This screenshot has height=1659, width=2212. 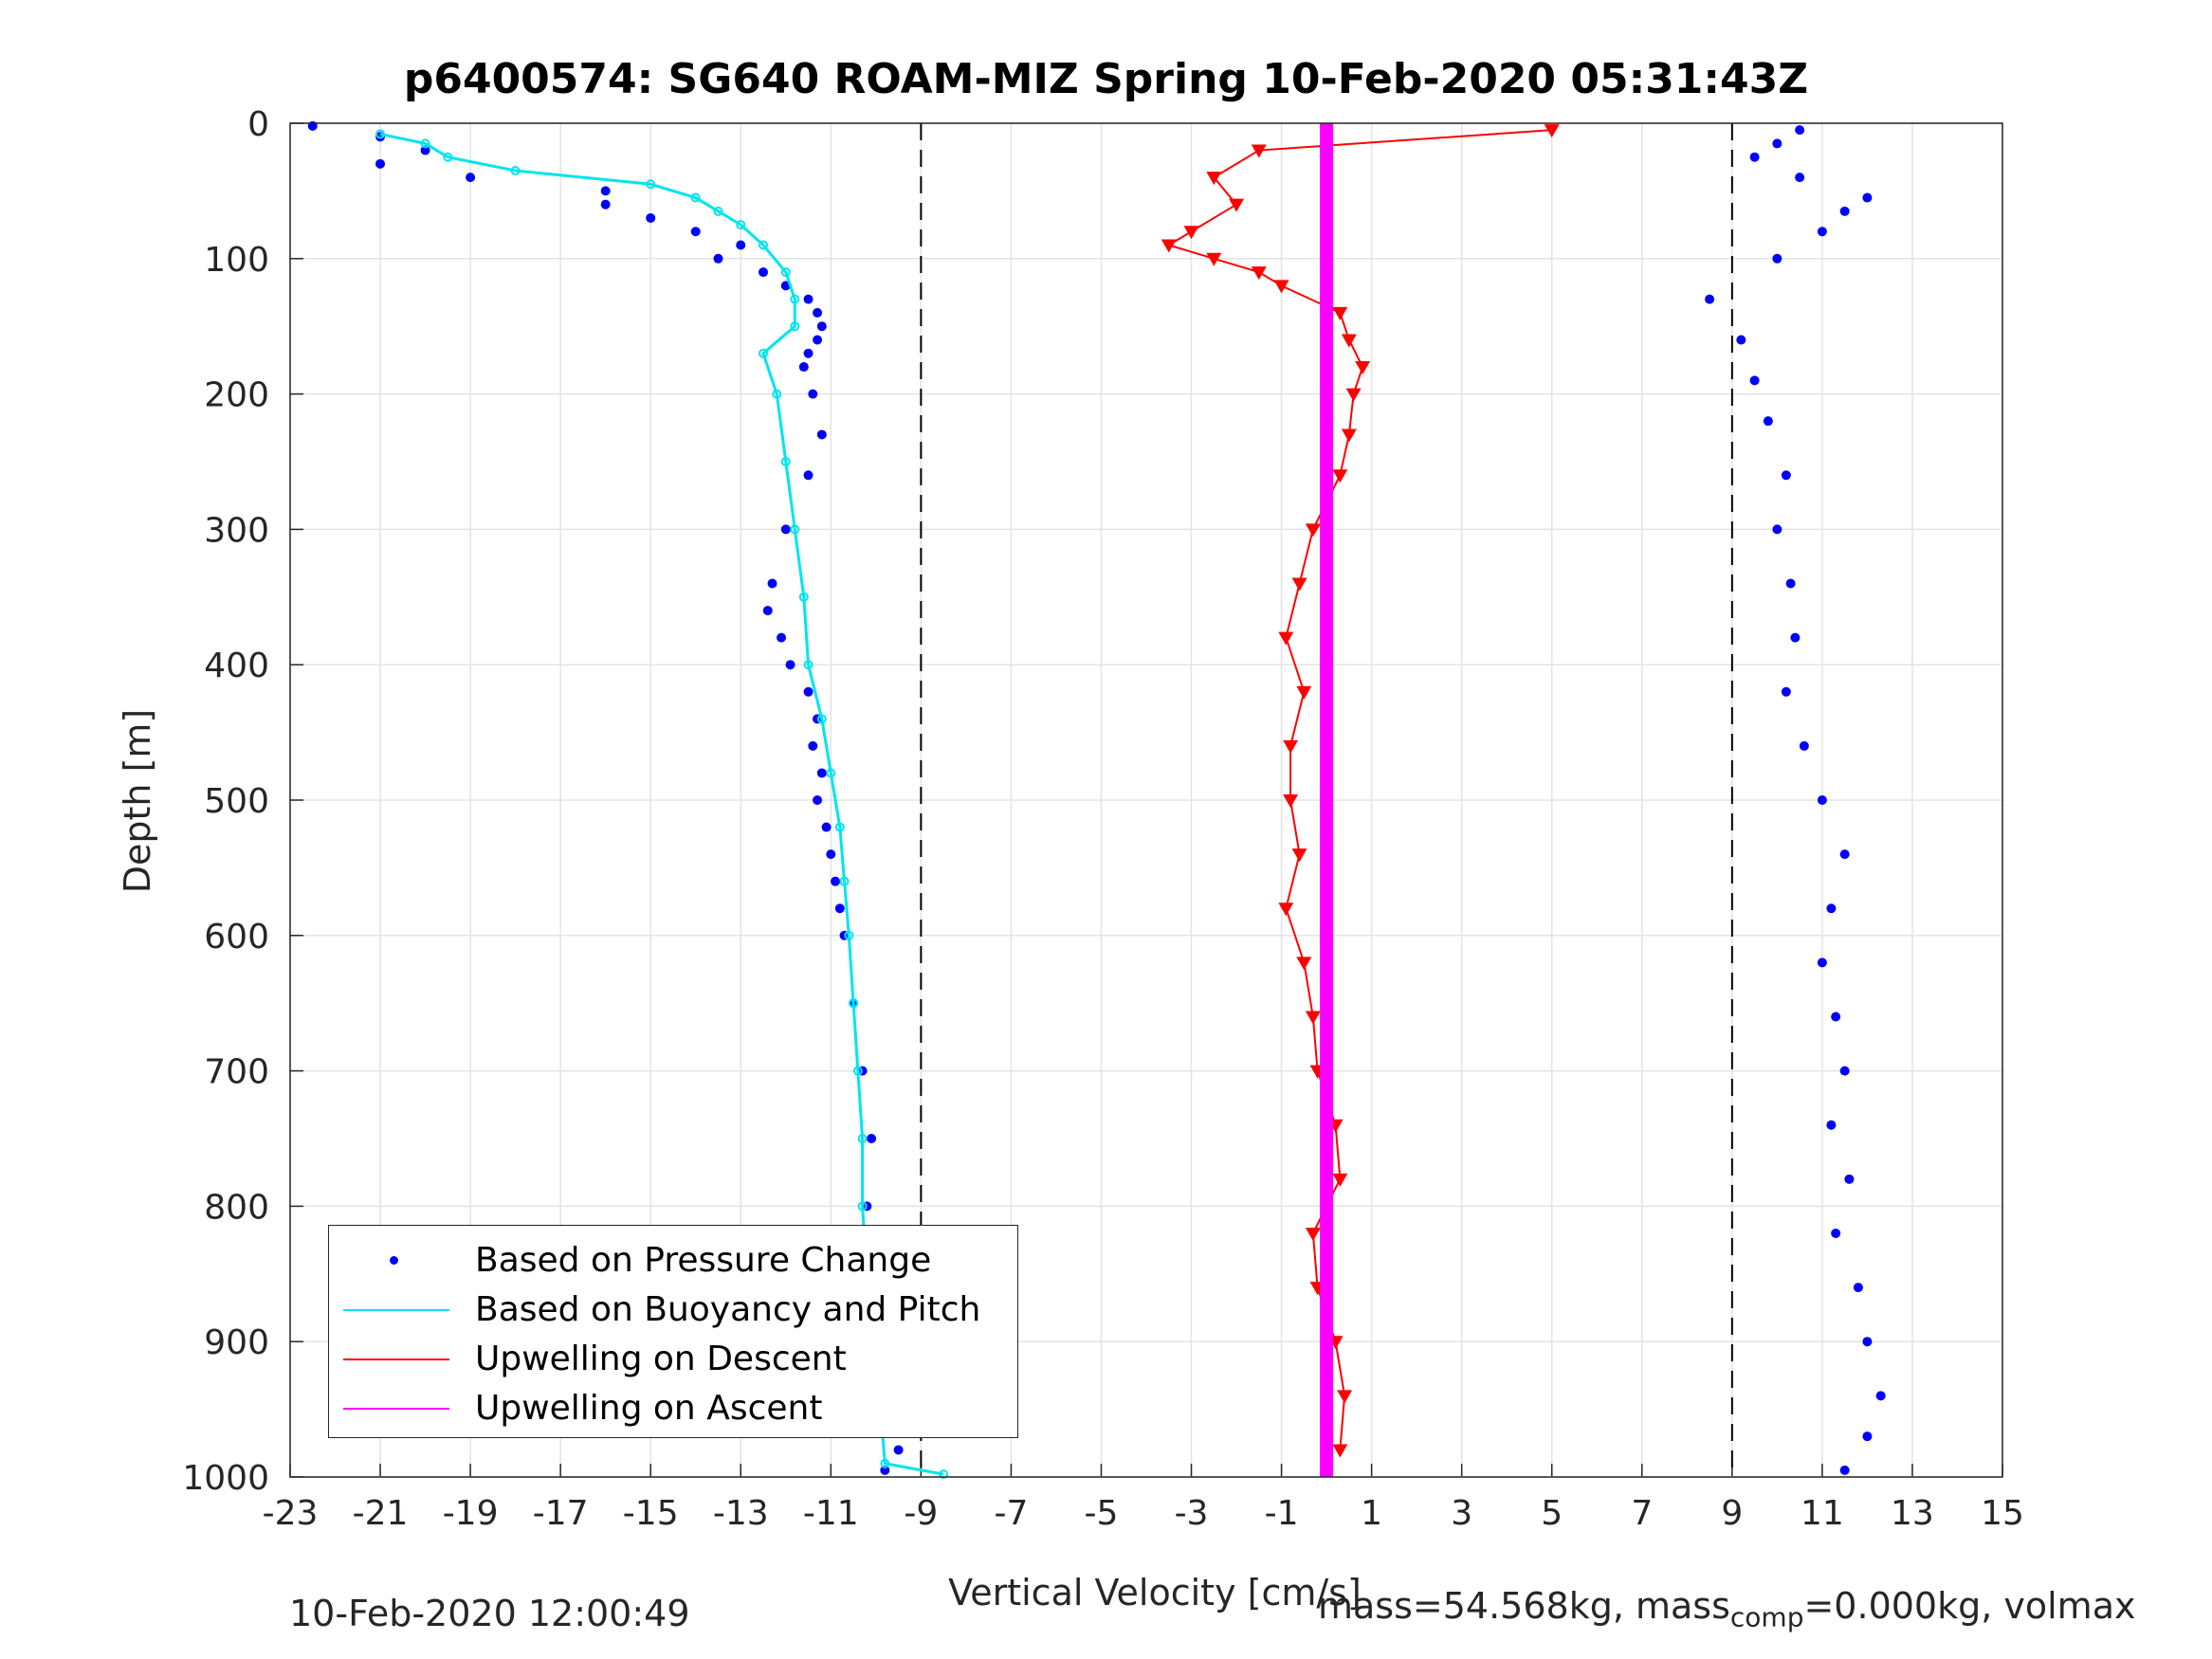 What do you see at coordinates (396, 1409) in the screenshot?
I see `legend-marker-ascent` at bounding box center [396, 1409].